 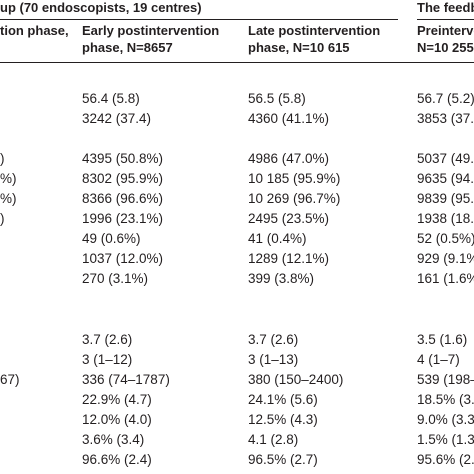 I want to click on table-cell: 4.1 (2.8), so click(x=273, y=439).